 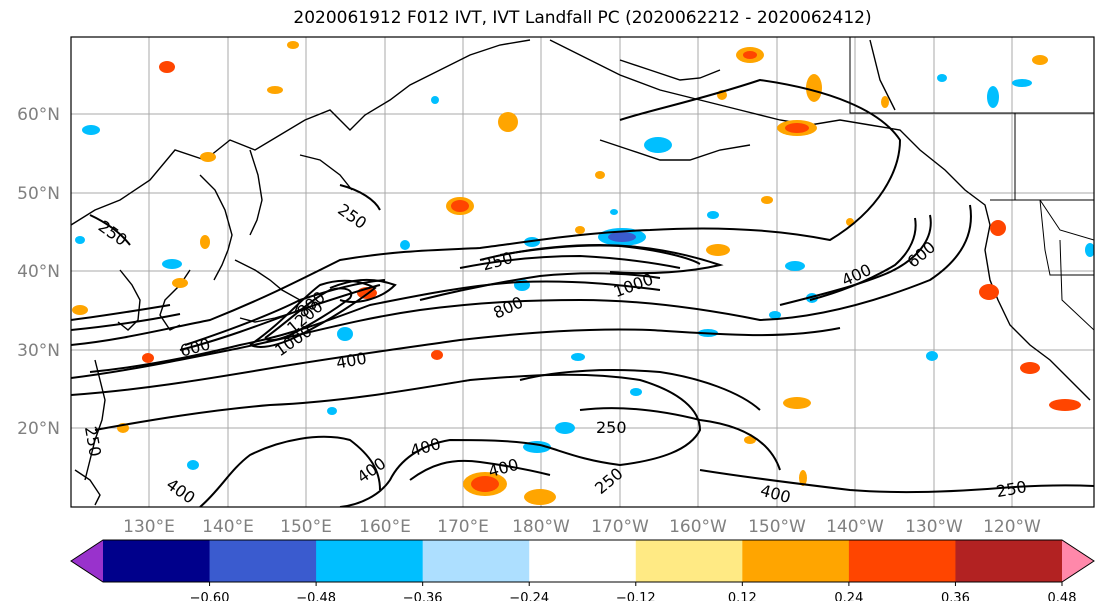 I want to click on country-borders, so click(x=971, y=184).